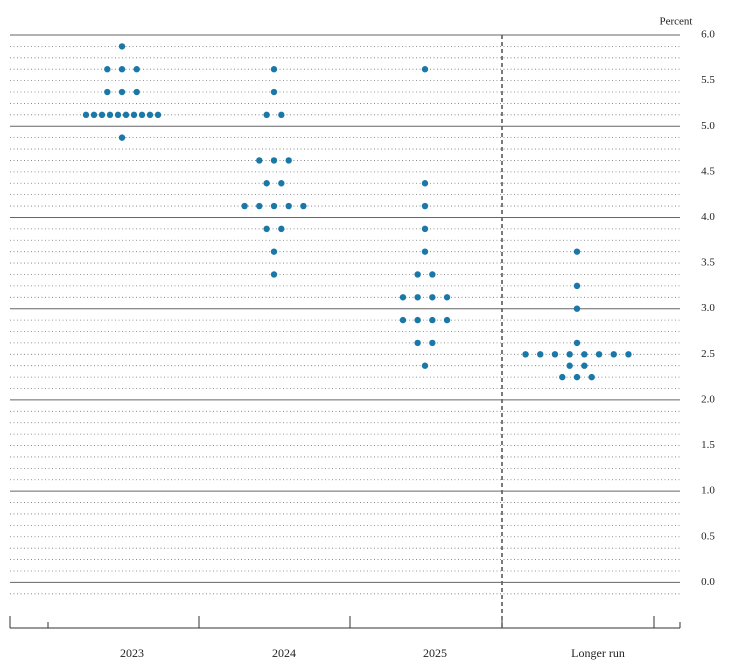 The height and width of the screenshot is (670, 736). I want to click on y-tick-label: 0.5, so click(708, 536).